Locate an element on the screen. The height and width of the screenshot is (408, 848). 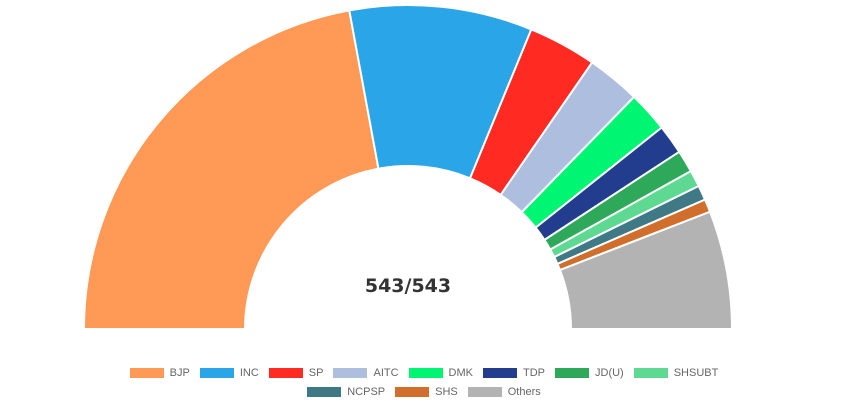
legend-label: TDP is located at coordinates (534, 372).